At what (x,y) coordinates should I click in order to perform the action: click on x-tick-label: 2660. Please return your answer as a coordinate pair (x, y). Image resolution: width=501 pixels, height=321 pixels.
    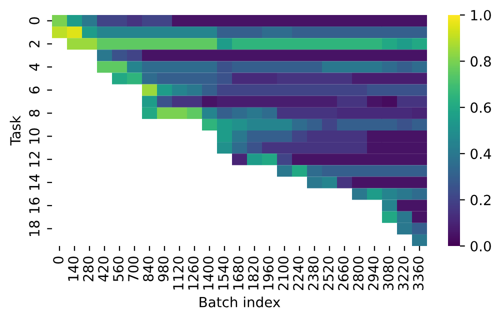
    Looking at the image, I should click on (343, 273).